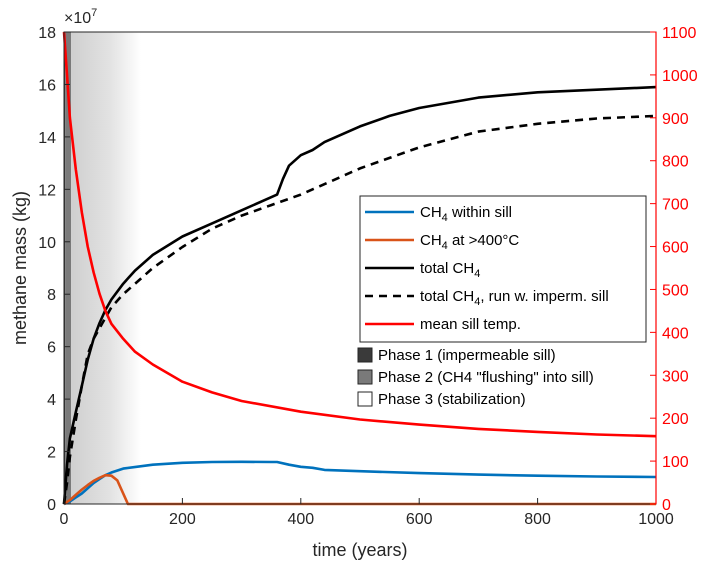 The height and width of the screenshot is (563, 708). I want to click on y-left-tick-label: 16, so click(47, 85).